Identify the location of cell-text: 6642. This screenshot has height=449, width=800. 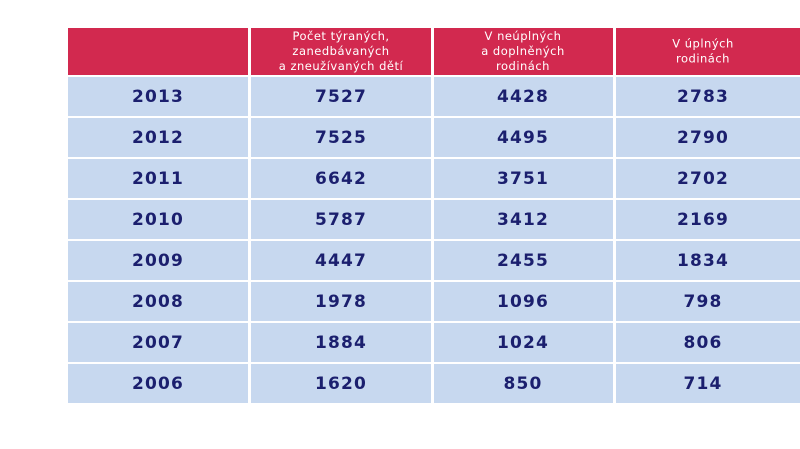
(341, 179).